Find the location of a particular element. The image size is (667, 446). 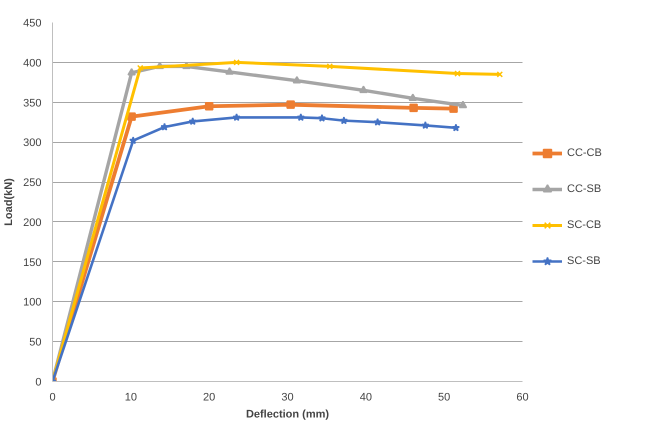

y-tick-label: 250 is located at coordinates (32, 183).